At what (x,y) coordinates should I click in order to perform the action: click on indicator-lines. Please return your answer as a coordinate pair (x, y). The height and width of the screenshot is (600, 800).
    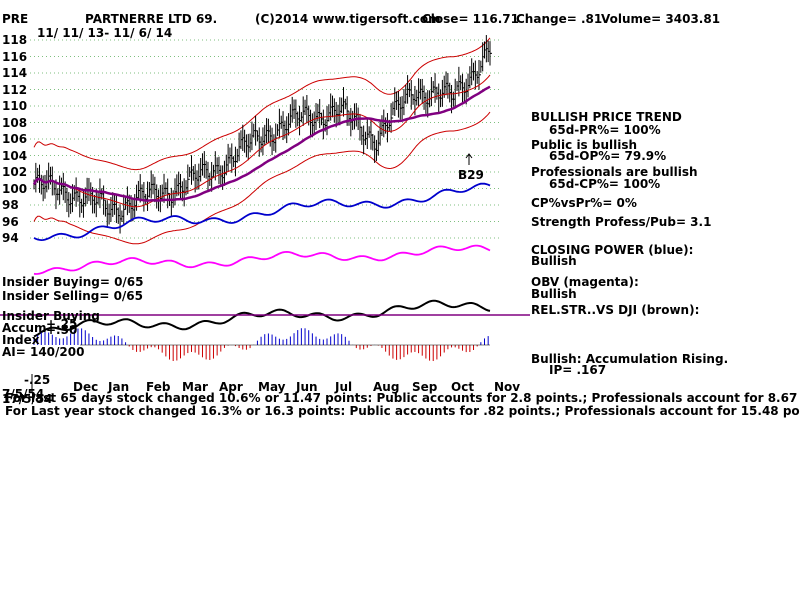
    Looking at the image, I should click on (262, 260).